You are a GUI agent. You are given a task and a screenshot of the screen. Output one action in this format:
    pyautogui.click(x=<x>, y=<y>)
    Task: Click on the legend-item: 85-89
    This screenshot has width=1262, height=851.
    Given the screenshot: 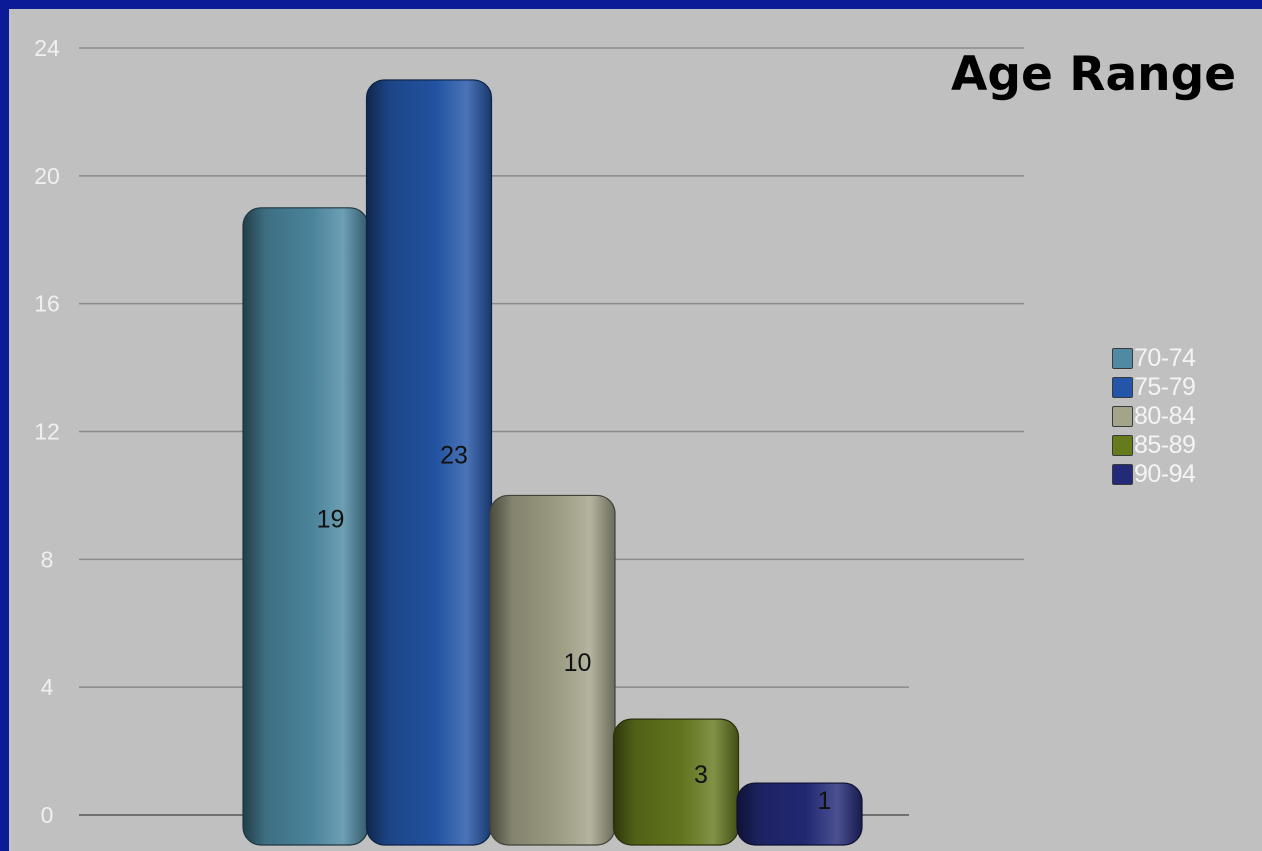 What is the action you would take?
    pyautogui.click(x=1154, y=445)
    